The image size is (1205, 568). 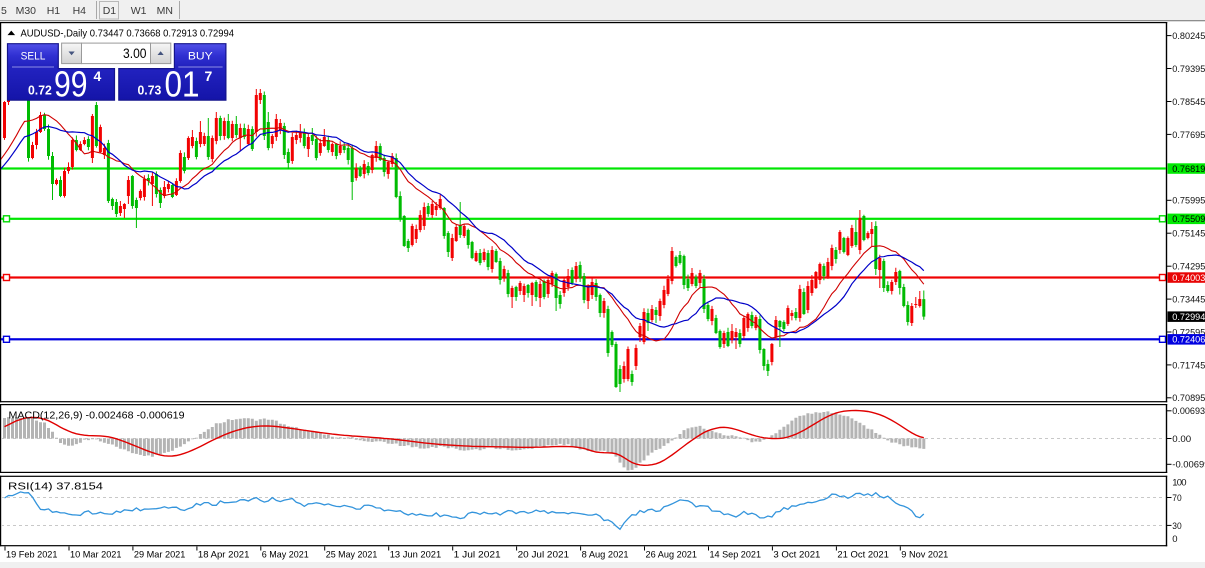 I want to click on svg-text: MN, so click(x=165, y=11).